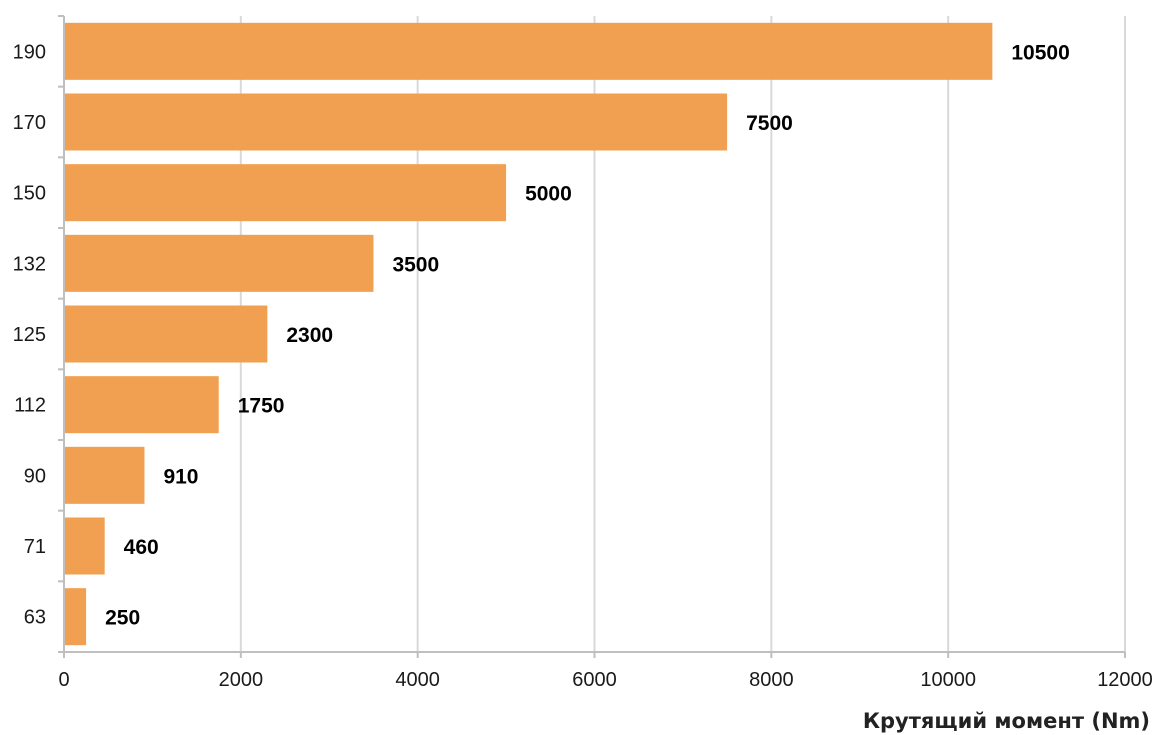  Describe the element at coordinates (122, 618) in the screenshot. I see `data-label: 250` at that location.